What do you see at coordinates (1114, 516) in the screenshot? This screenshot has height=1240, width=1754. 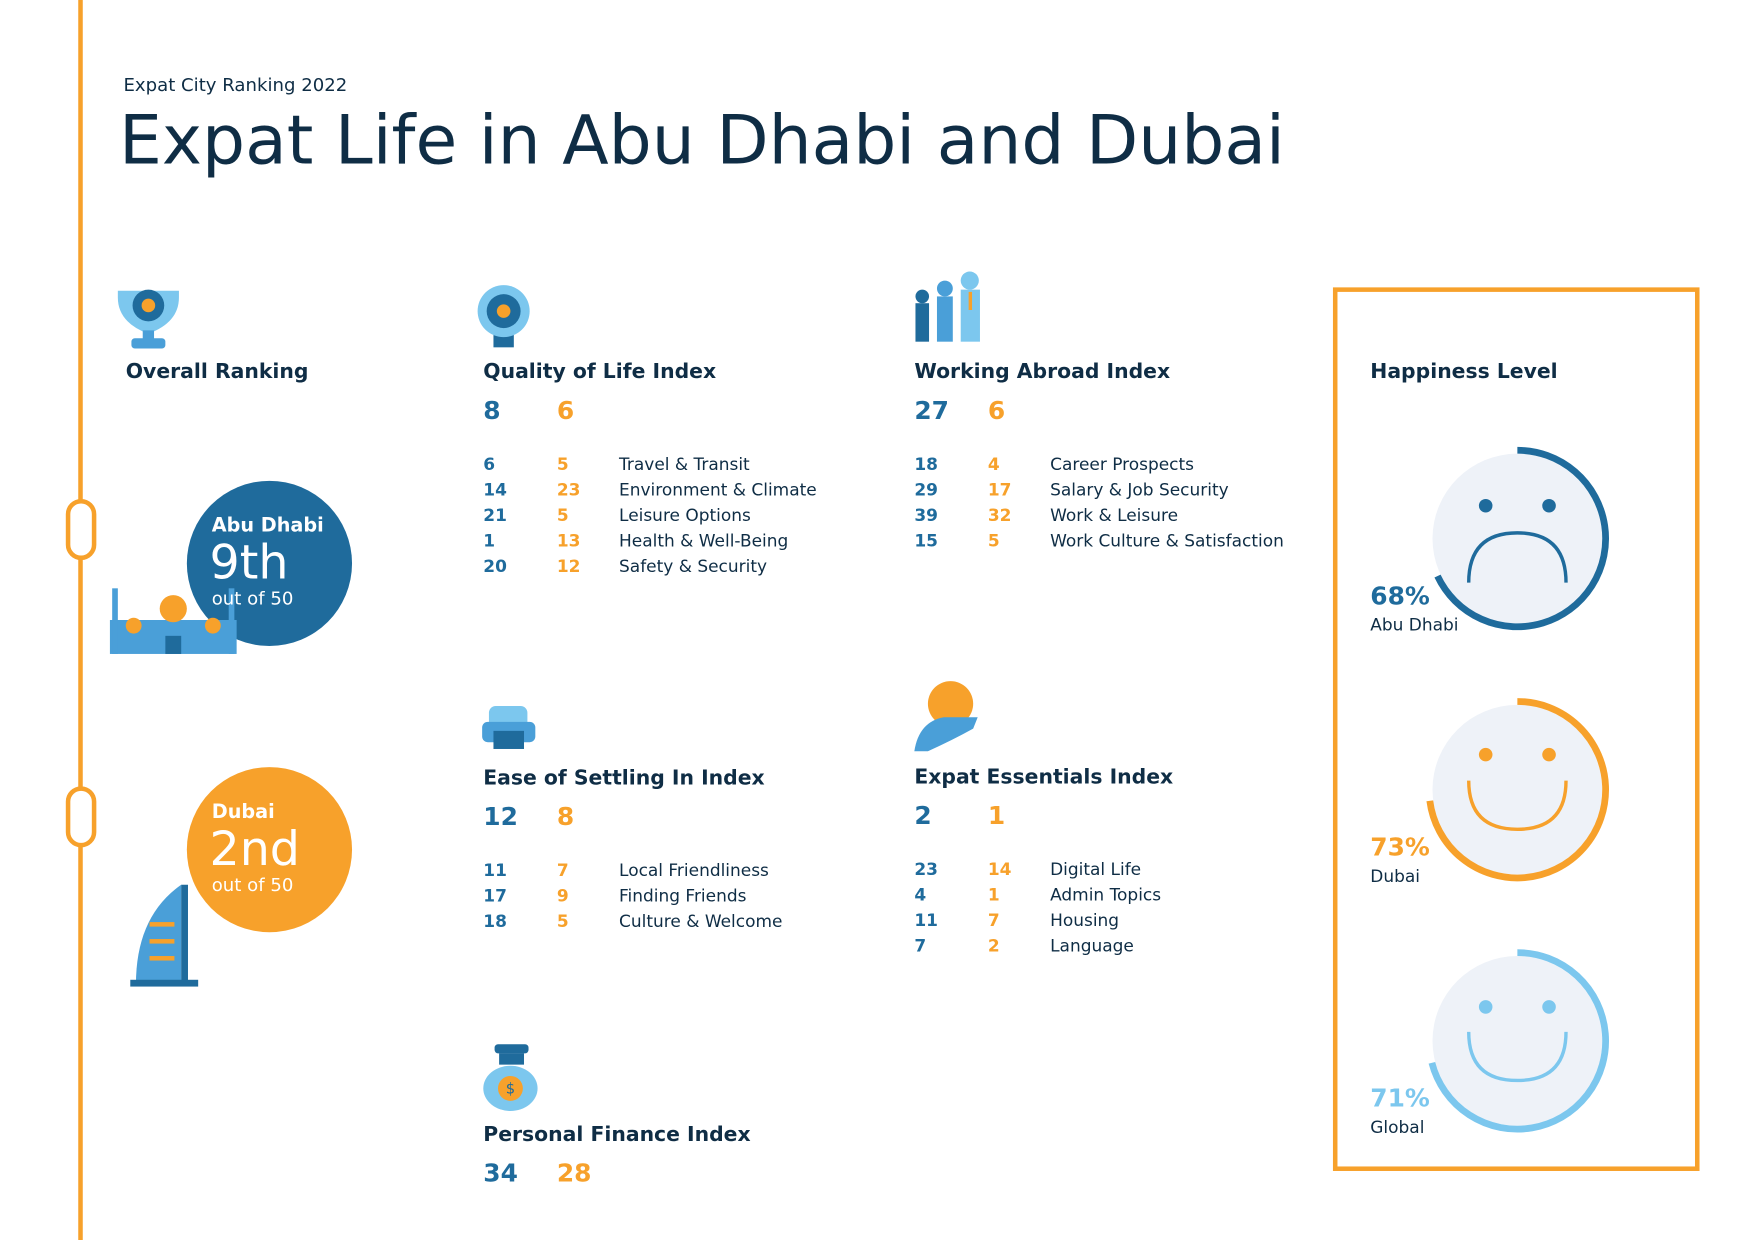 I see `row-label: Work & Leisure` at bounding box center [1114, 516].